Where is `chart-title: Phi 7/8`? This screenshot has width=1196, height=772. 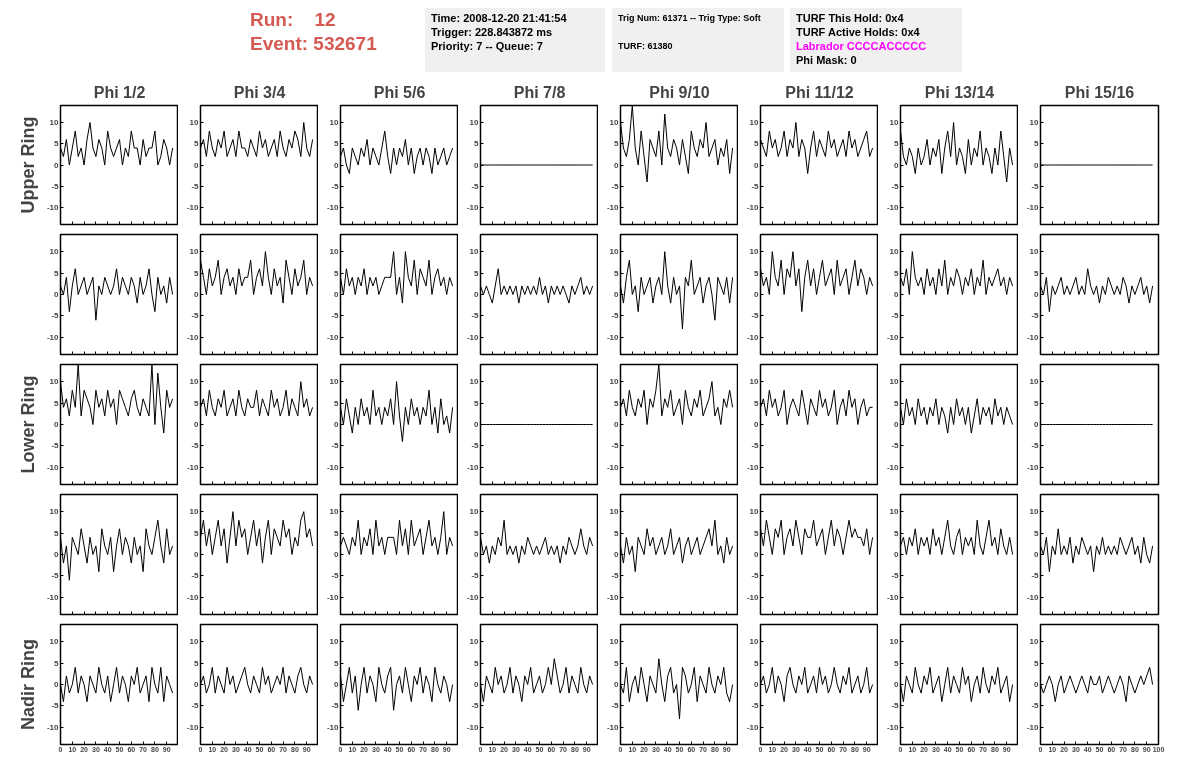 chart-title: Phi 7/8 is located at coordinates (539, 92).